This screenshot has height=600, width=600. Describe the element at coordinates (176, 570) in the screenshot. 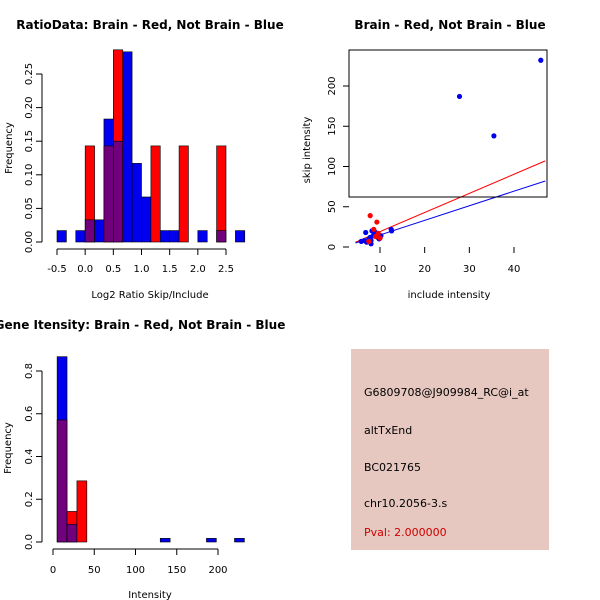

I see `x-tick-label: 150` at that location.